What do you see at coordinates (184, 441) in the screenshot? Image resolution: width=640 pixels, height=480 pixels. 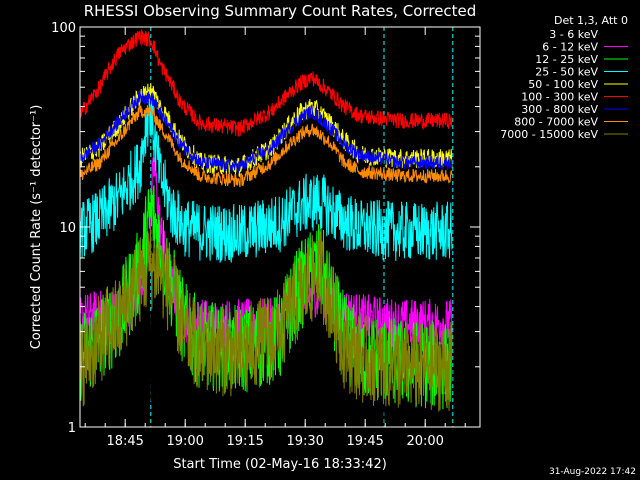 I see `x-tick-label: 19:00` at bounding box center [184, 441].